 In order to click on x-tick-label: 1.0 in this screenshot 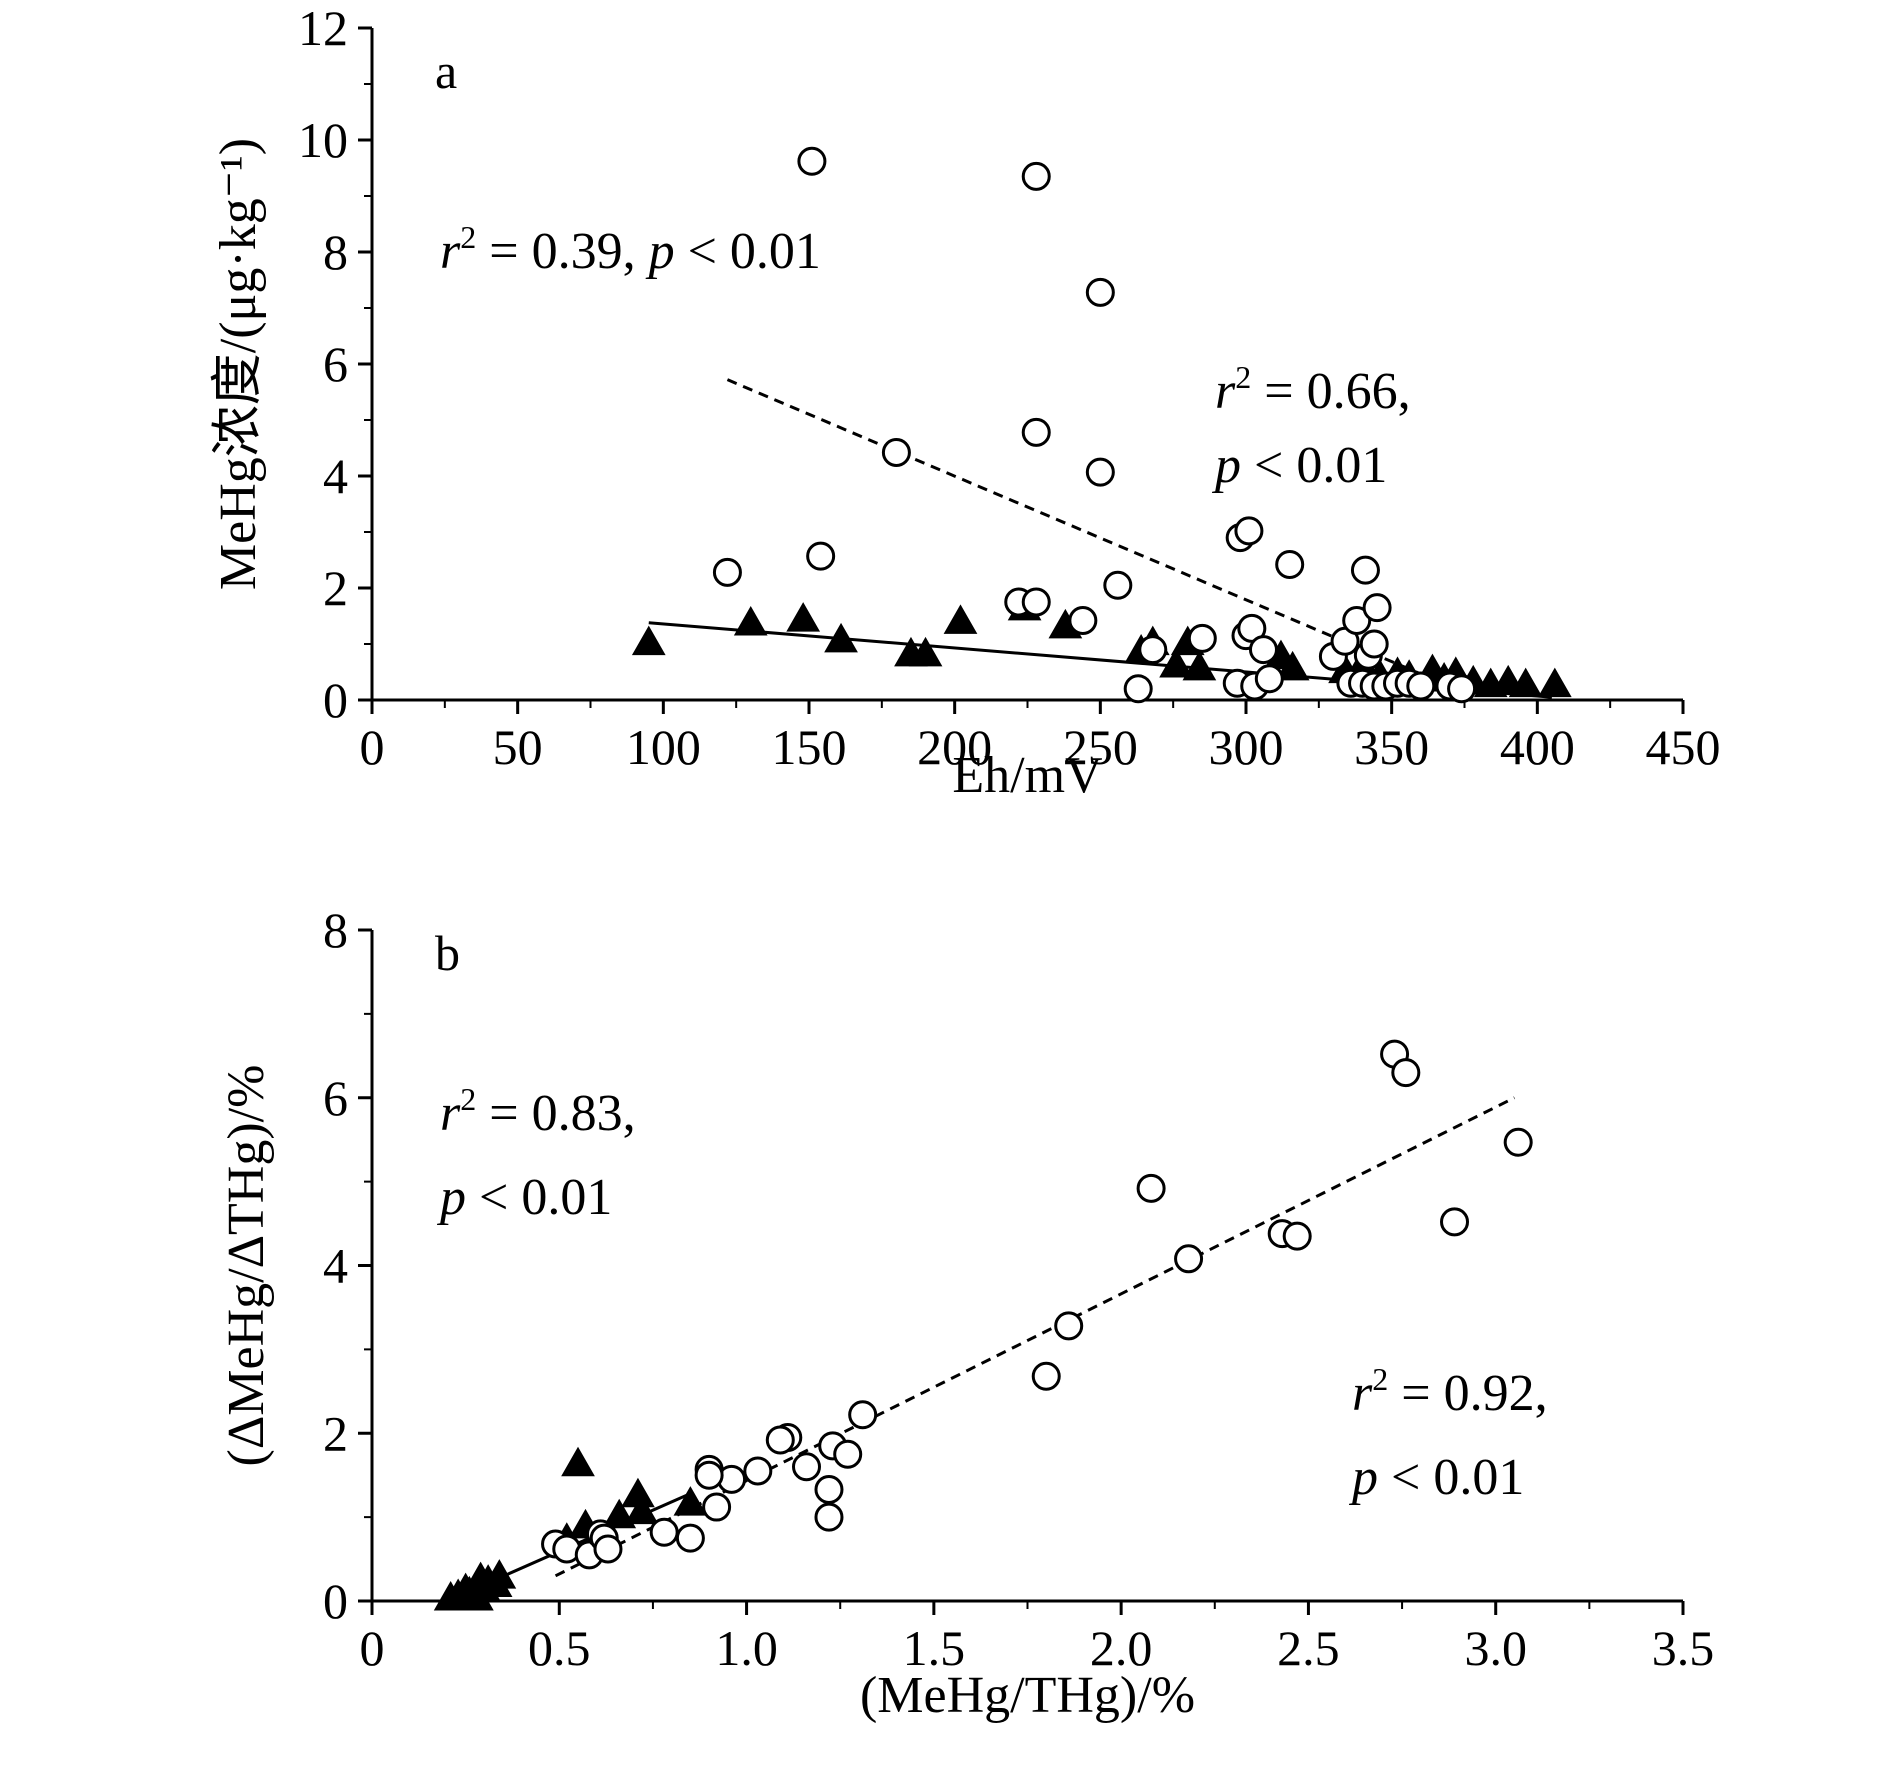, I will do `click(746, 1648)`.